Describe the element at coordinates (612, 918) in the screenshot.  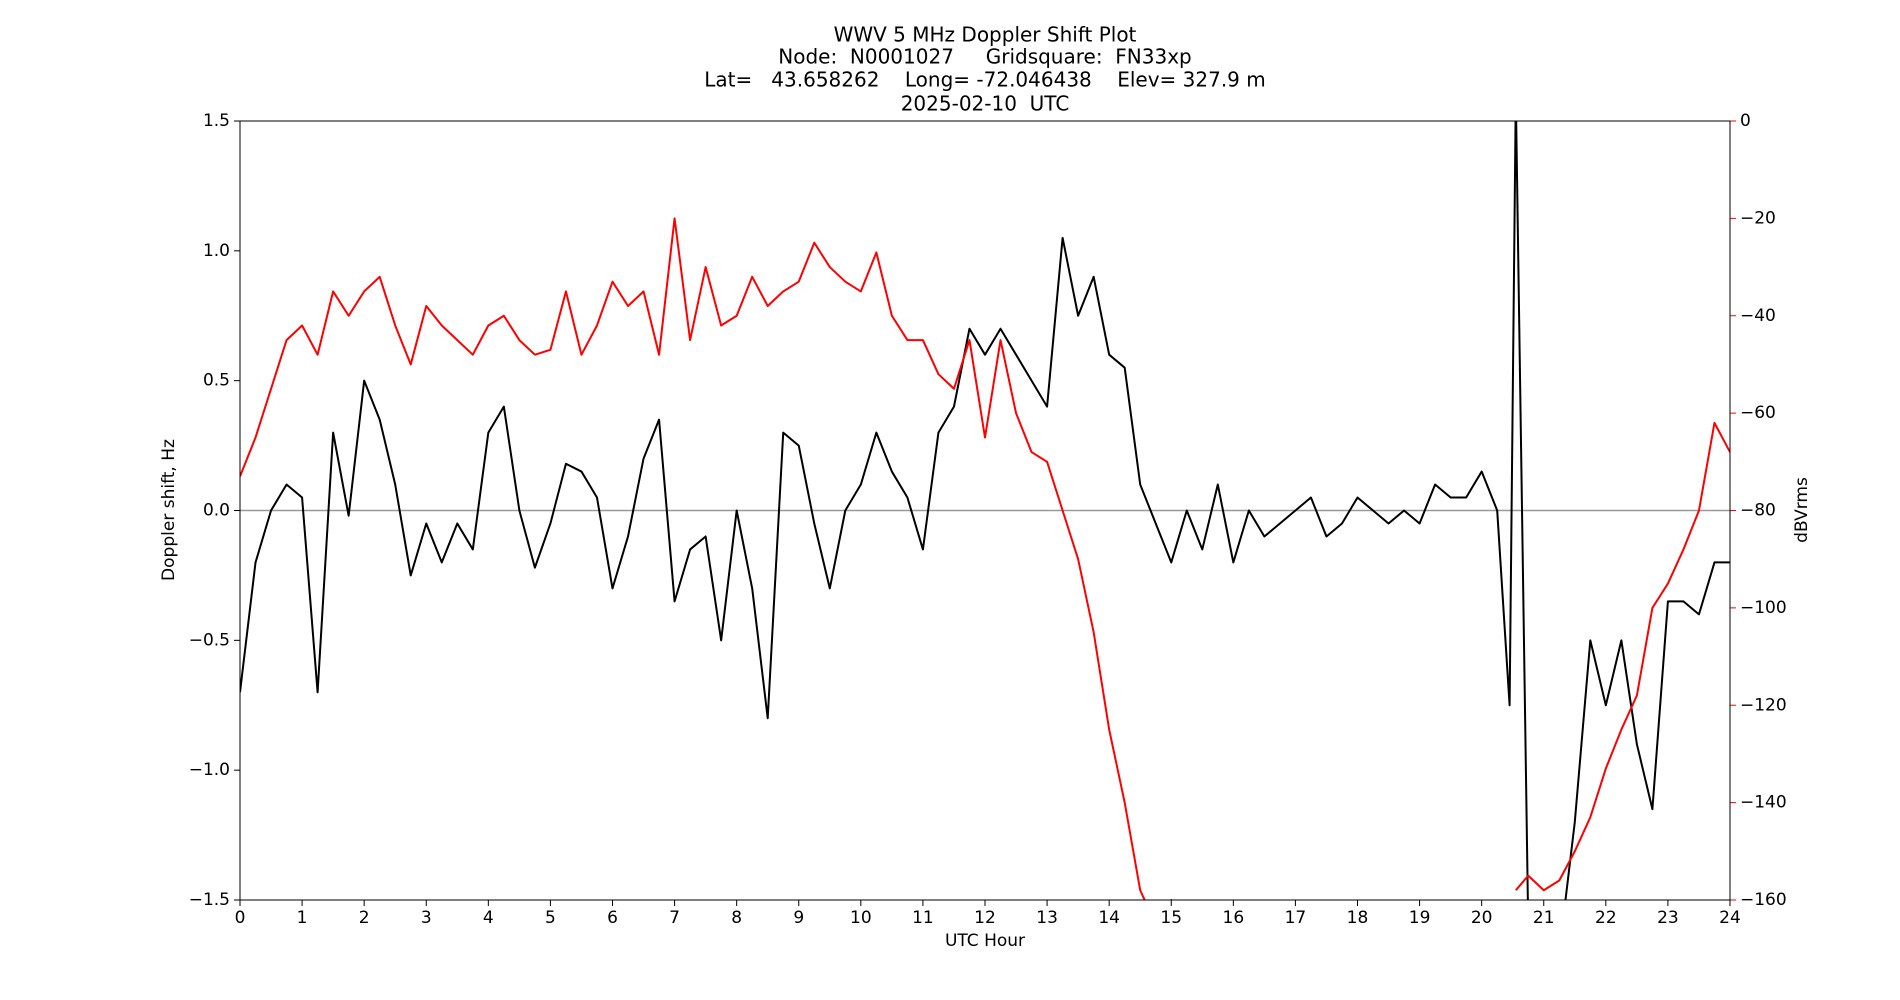
I see `x-tick-label: 6` at that location.